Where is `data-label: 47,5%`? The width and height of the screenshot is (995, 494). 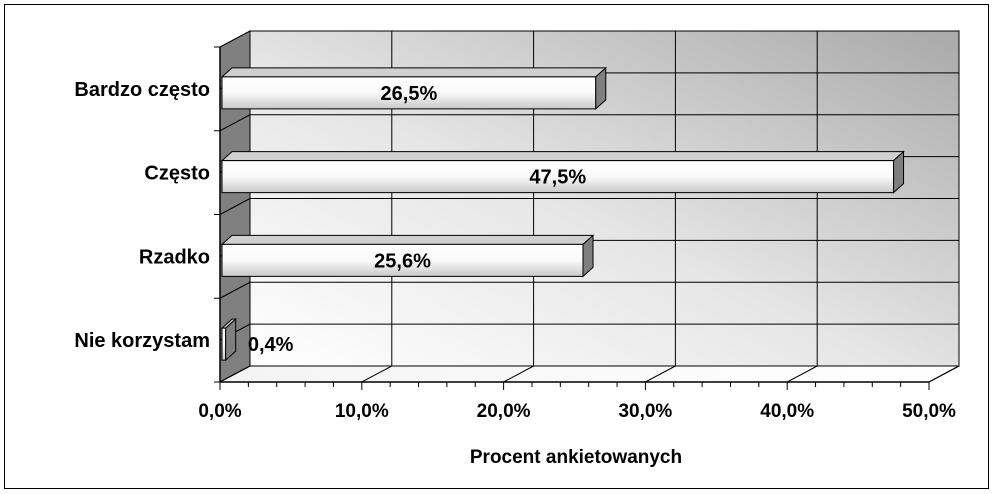
data-label: 47,5% is located at coordinates (557, 178).